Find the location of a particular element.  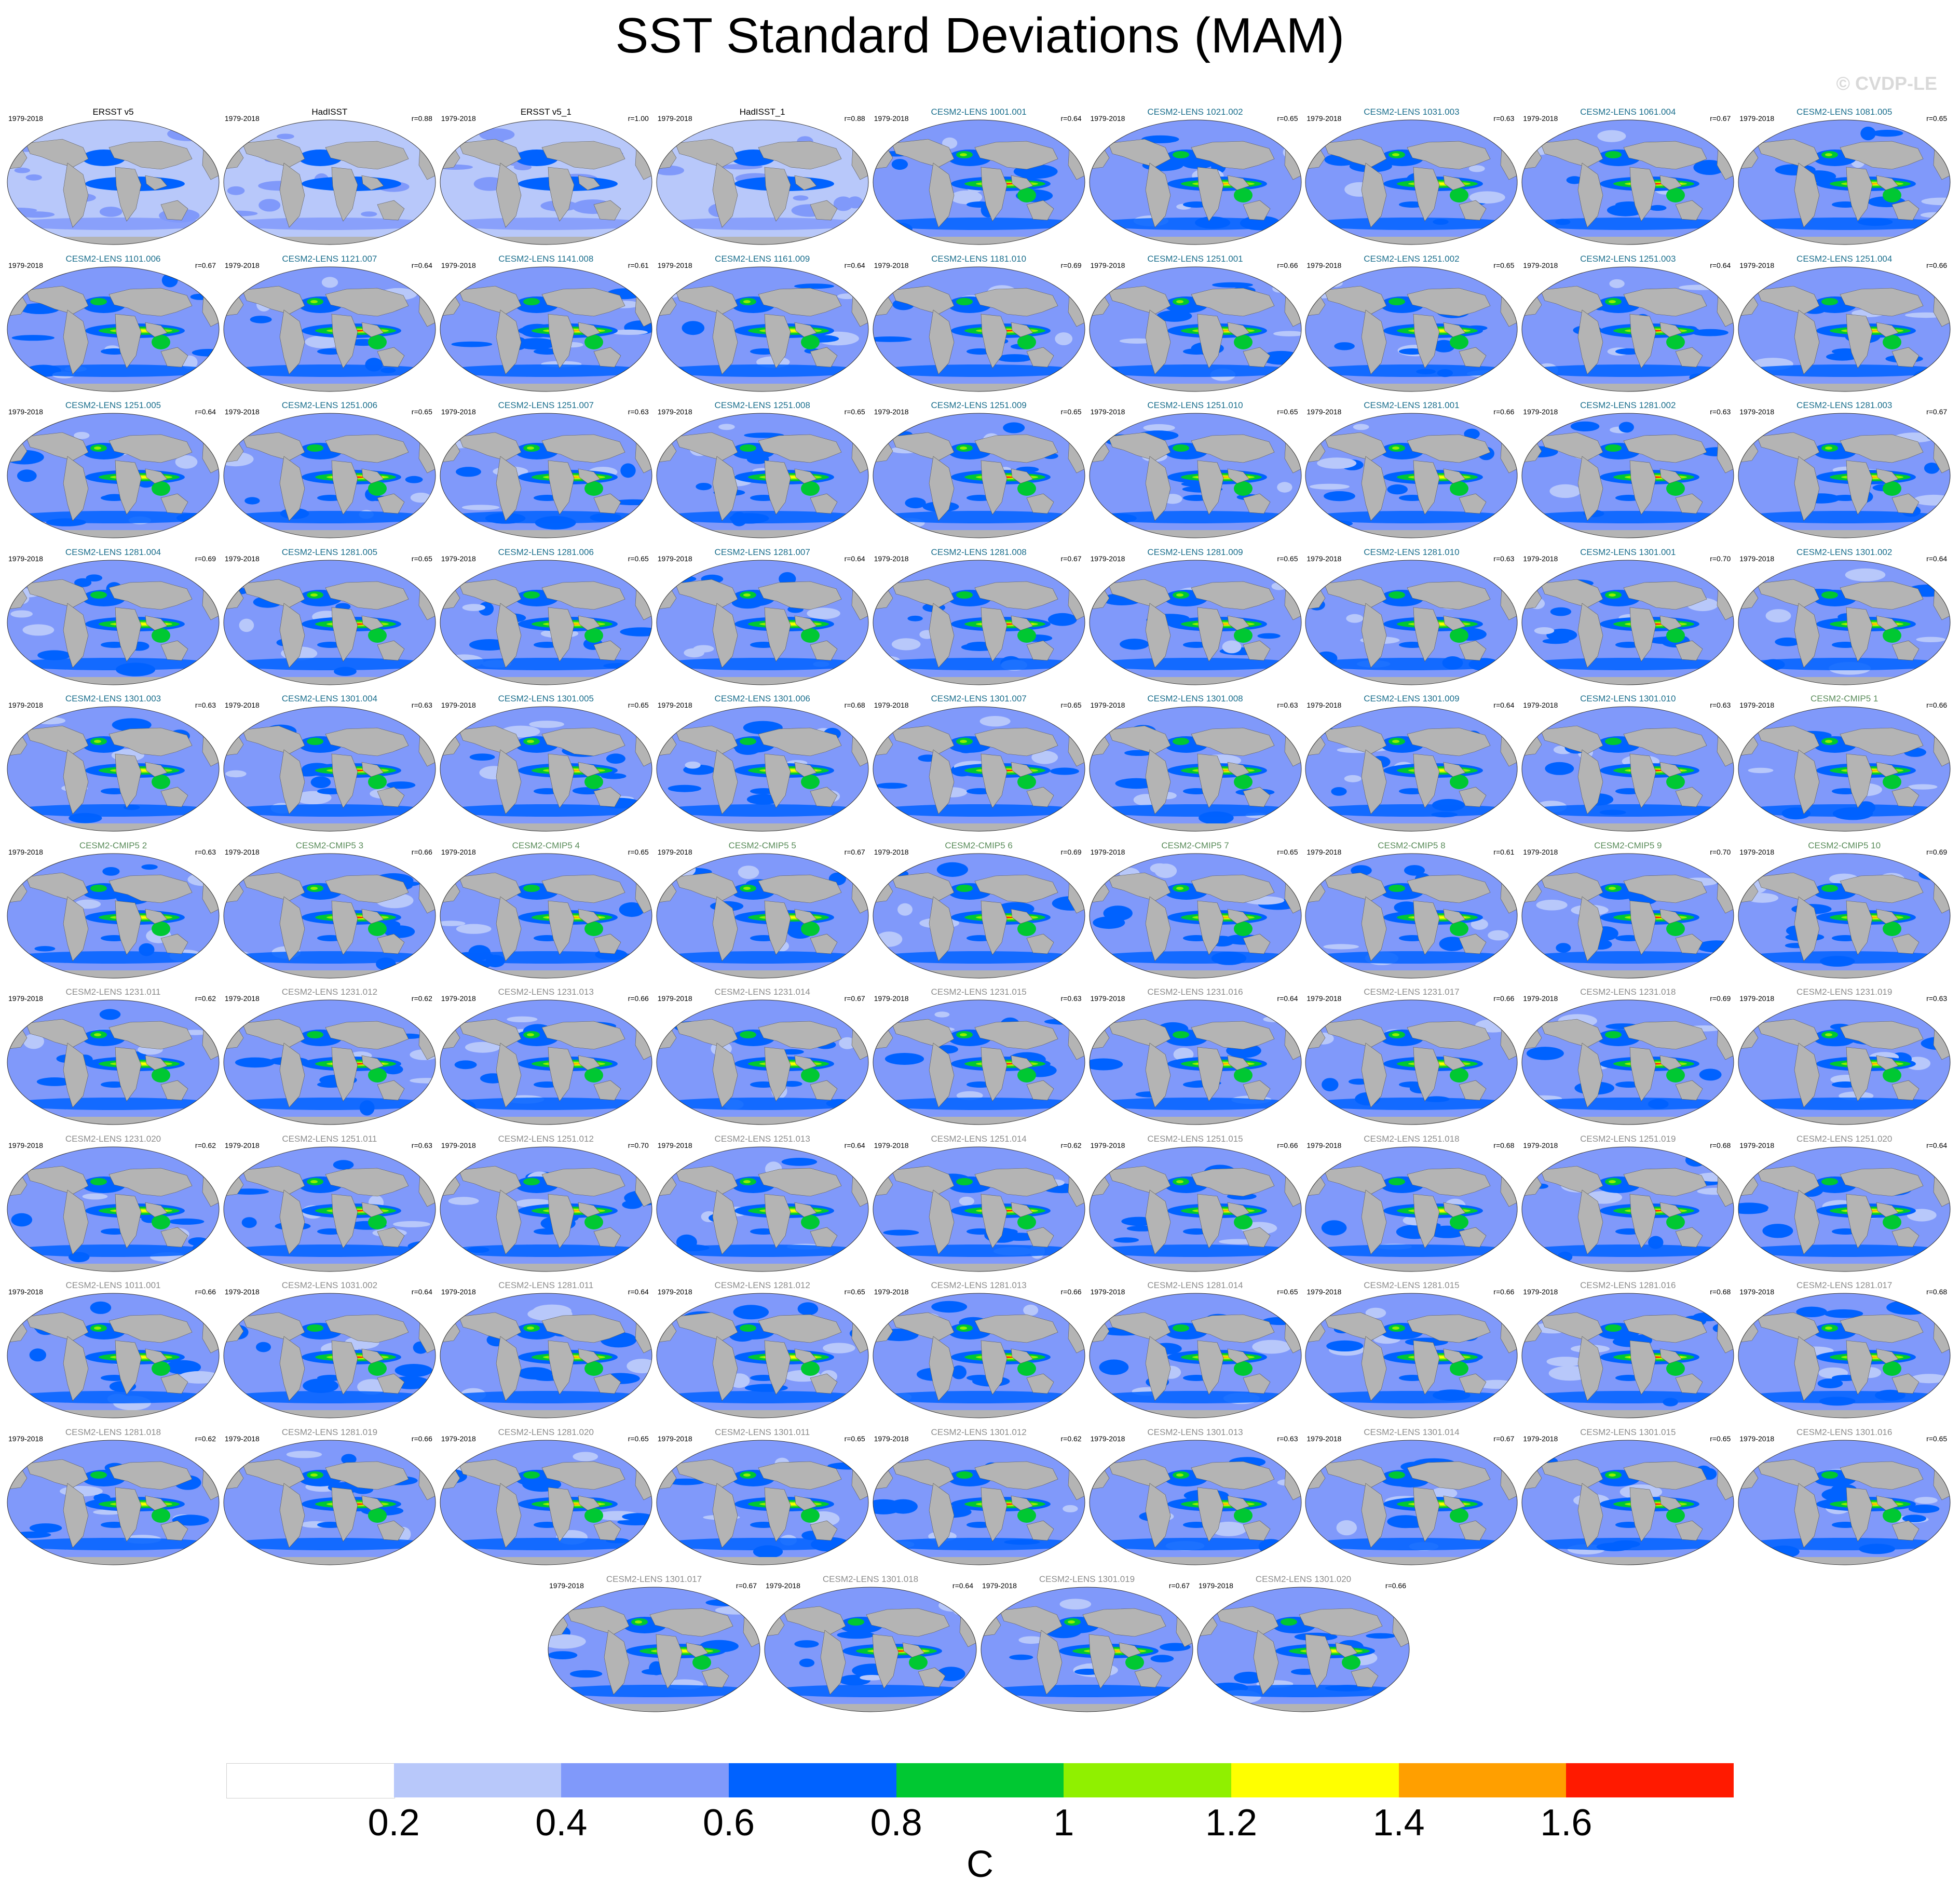

map-panel: 1979-2018 CESM2-CMIP5 6 r=0.69 is located at coordinates (979, 911).